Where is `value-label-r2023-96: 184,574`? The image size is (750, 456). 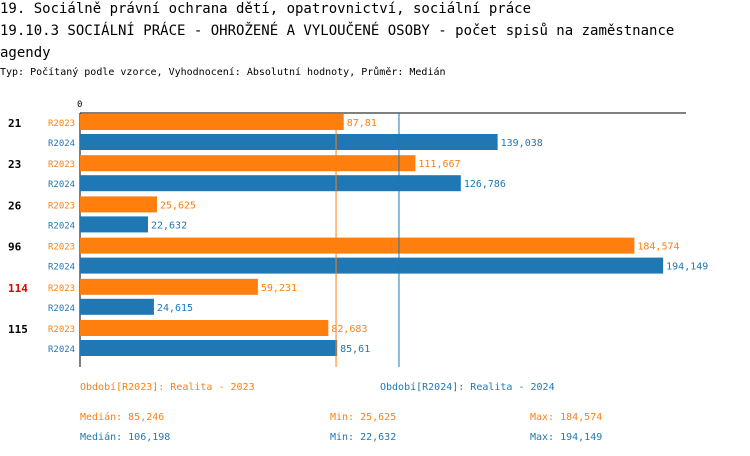
value-label-r2023-96: 184,574 is located at coordinates (658, 247).